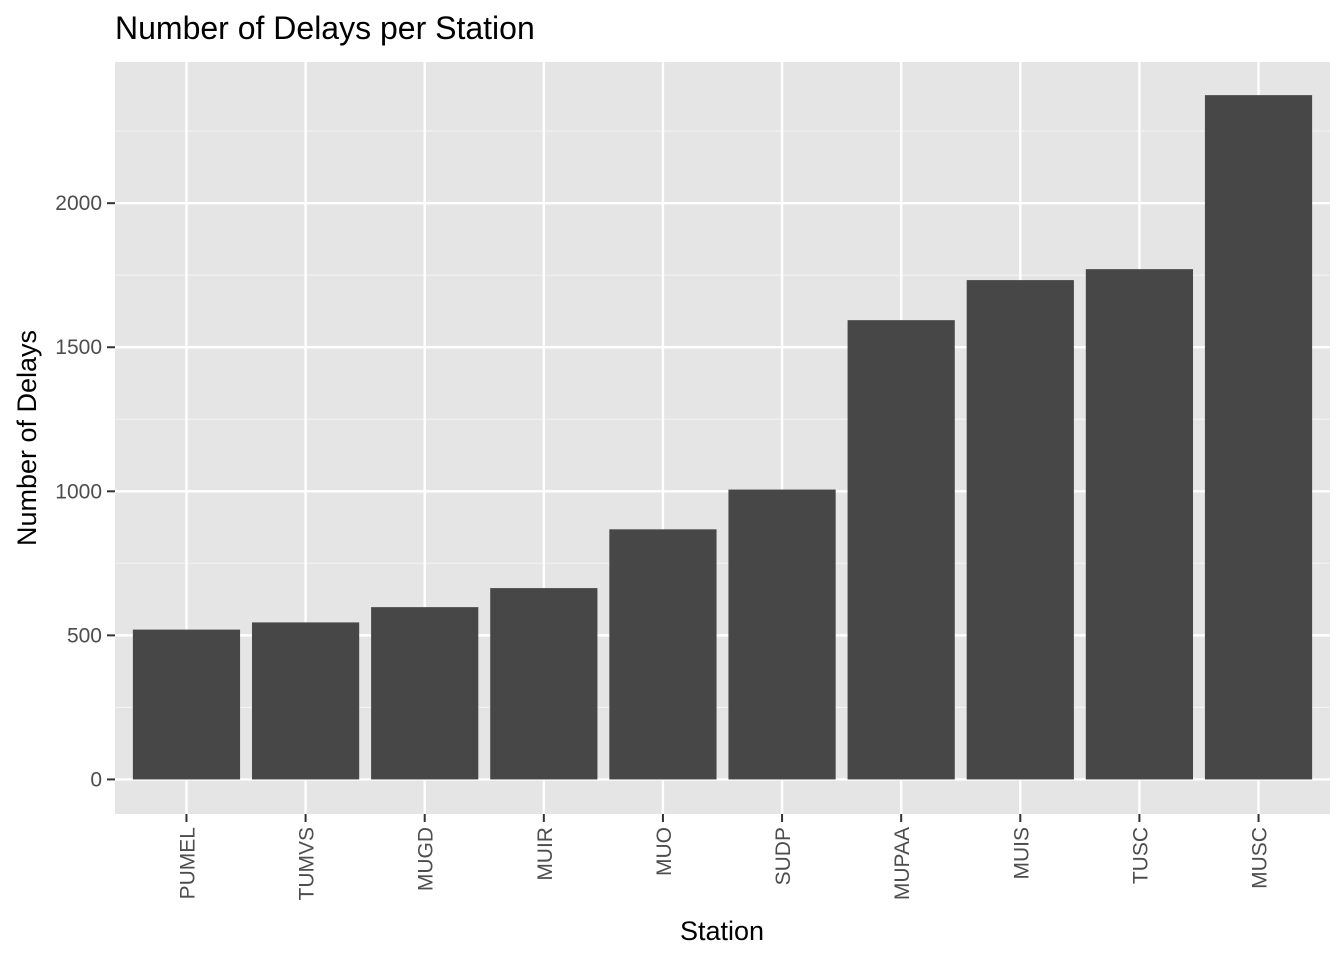 The image size is (1344, 960). Describe the element at coordinates (1139, 524) in the screenshot. I see `bar-tusc` at that location.